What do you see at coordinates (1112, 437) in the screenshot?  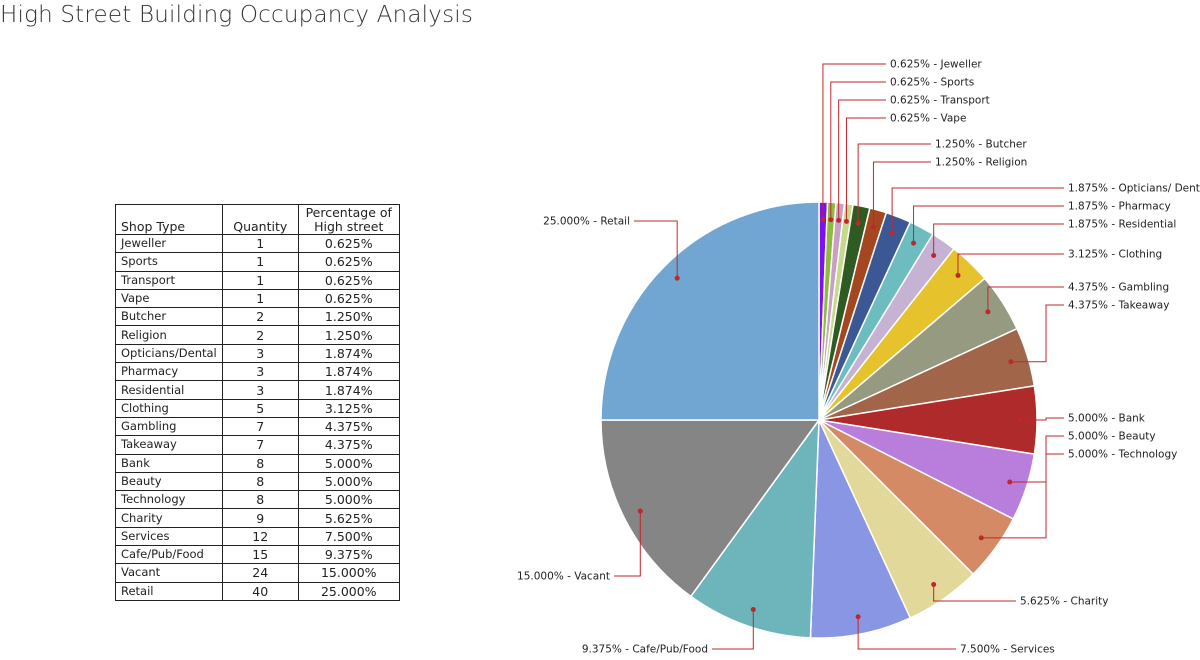 I see `slice-label: 5.000% - Beauty` at bounding box center [1112, 437].